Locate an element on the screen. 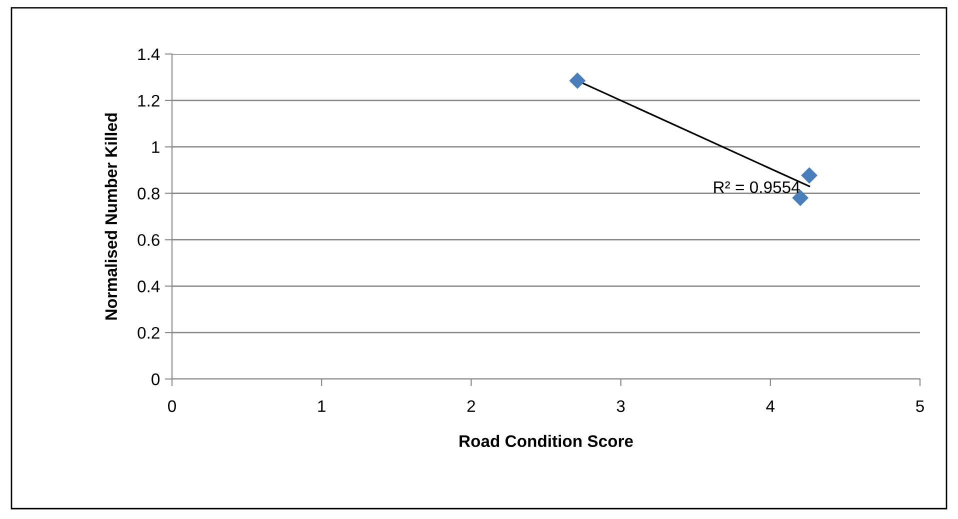 The width and height of the screenshot is (958, 519). annotation: R² = 0.9554 is located at coordinates (757, 187).